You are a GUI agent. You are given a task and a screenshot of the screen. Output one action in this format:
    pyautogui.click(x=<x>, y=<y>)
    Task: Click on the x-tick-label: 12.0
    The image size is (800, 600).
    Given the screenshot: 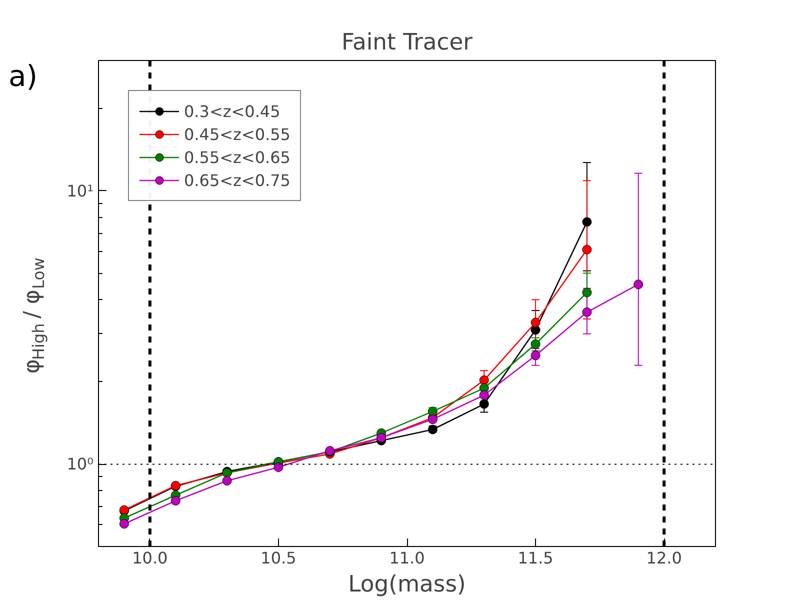 What is the action you would take?
    pyautogui.click(x=664, y=558)
    